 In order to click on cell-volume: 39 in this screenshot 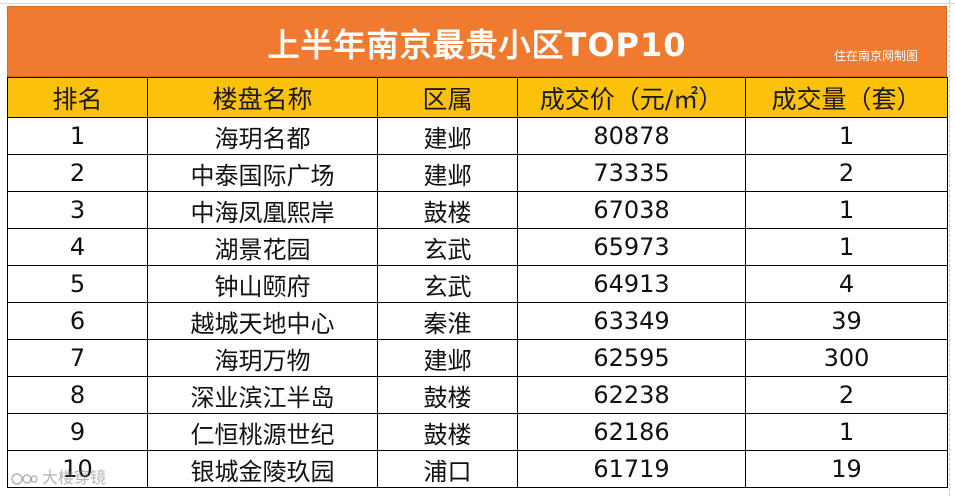, I will do `click(846, 321)`.